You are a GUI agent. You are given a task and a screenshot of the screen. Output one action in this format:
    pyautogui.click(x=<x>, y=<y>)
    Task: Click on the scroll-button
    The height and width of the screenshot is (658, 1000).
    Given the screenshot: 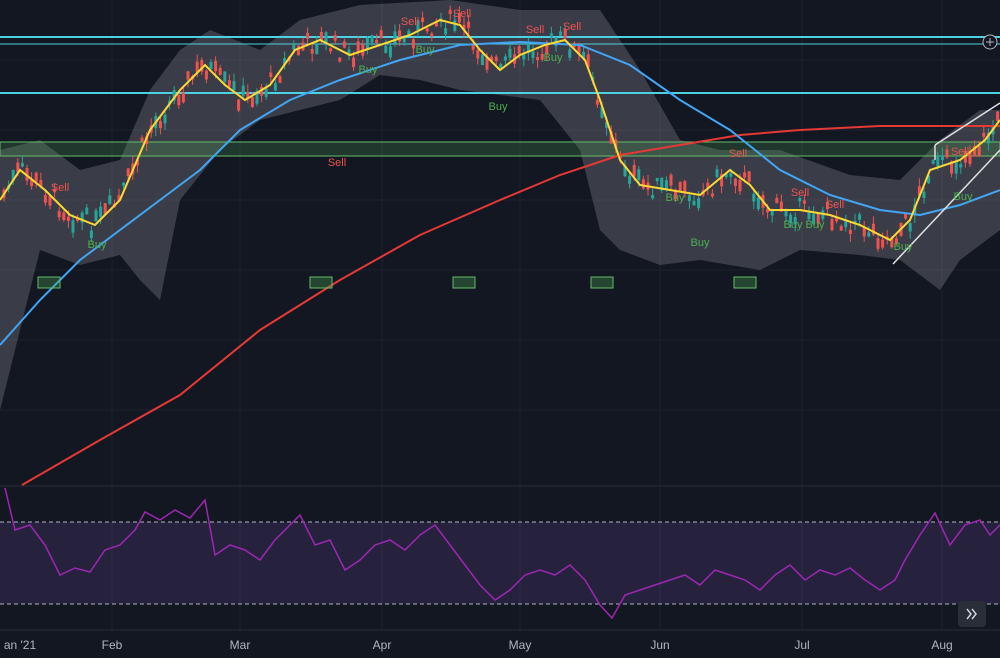 What is the action you would take?
    pyautogui.click(x=972, y=614)
    